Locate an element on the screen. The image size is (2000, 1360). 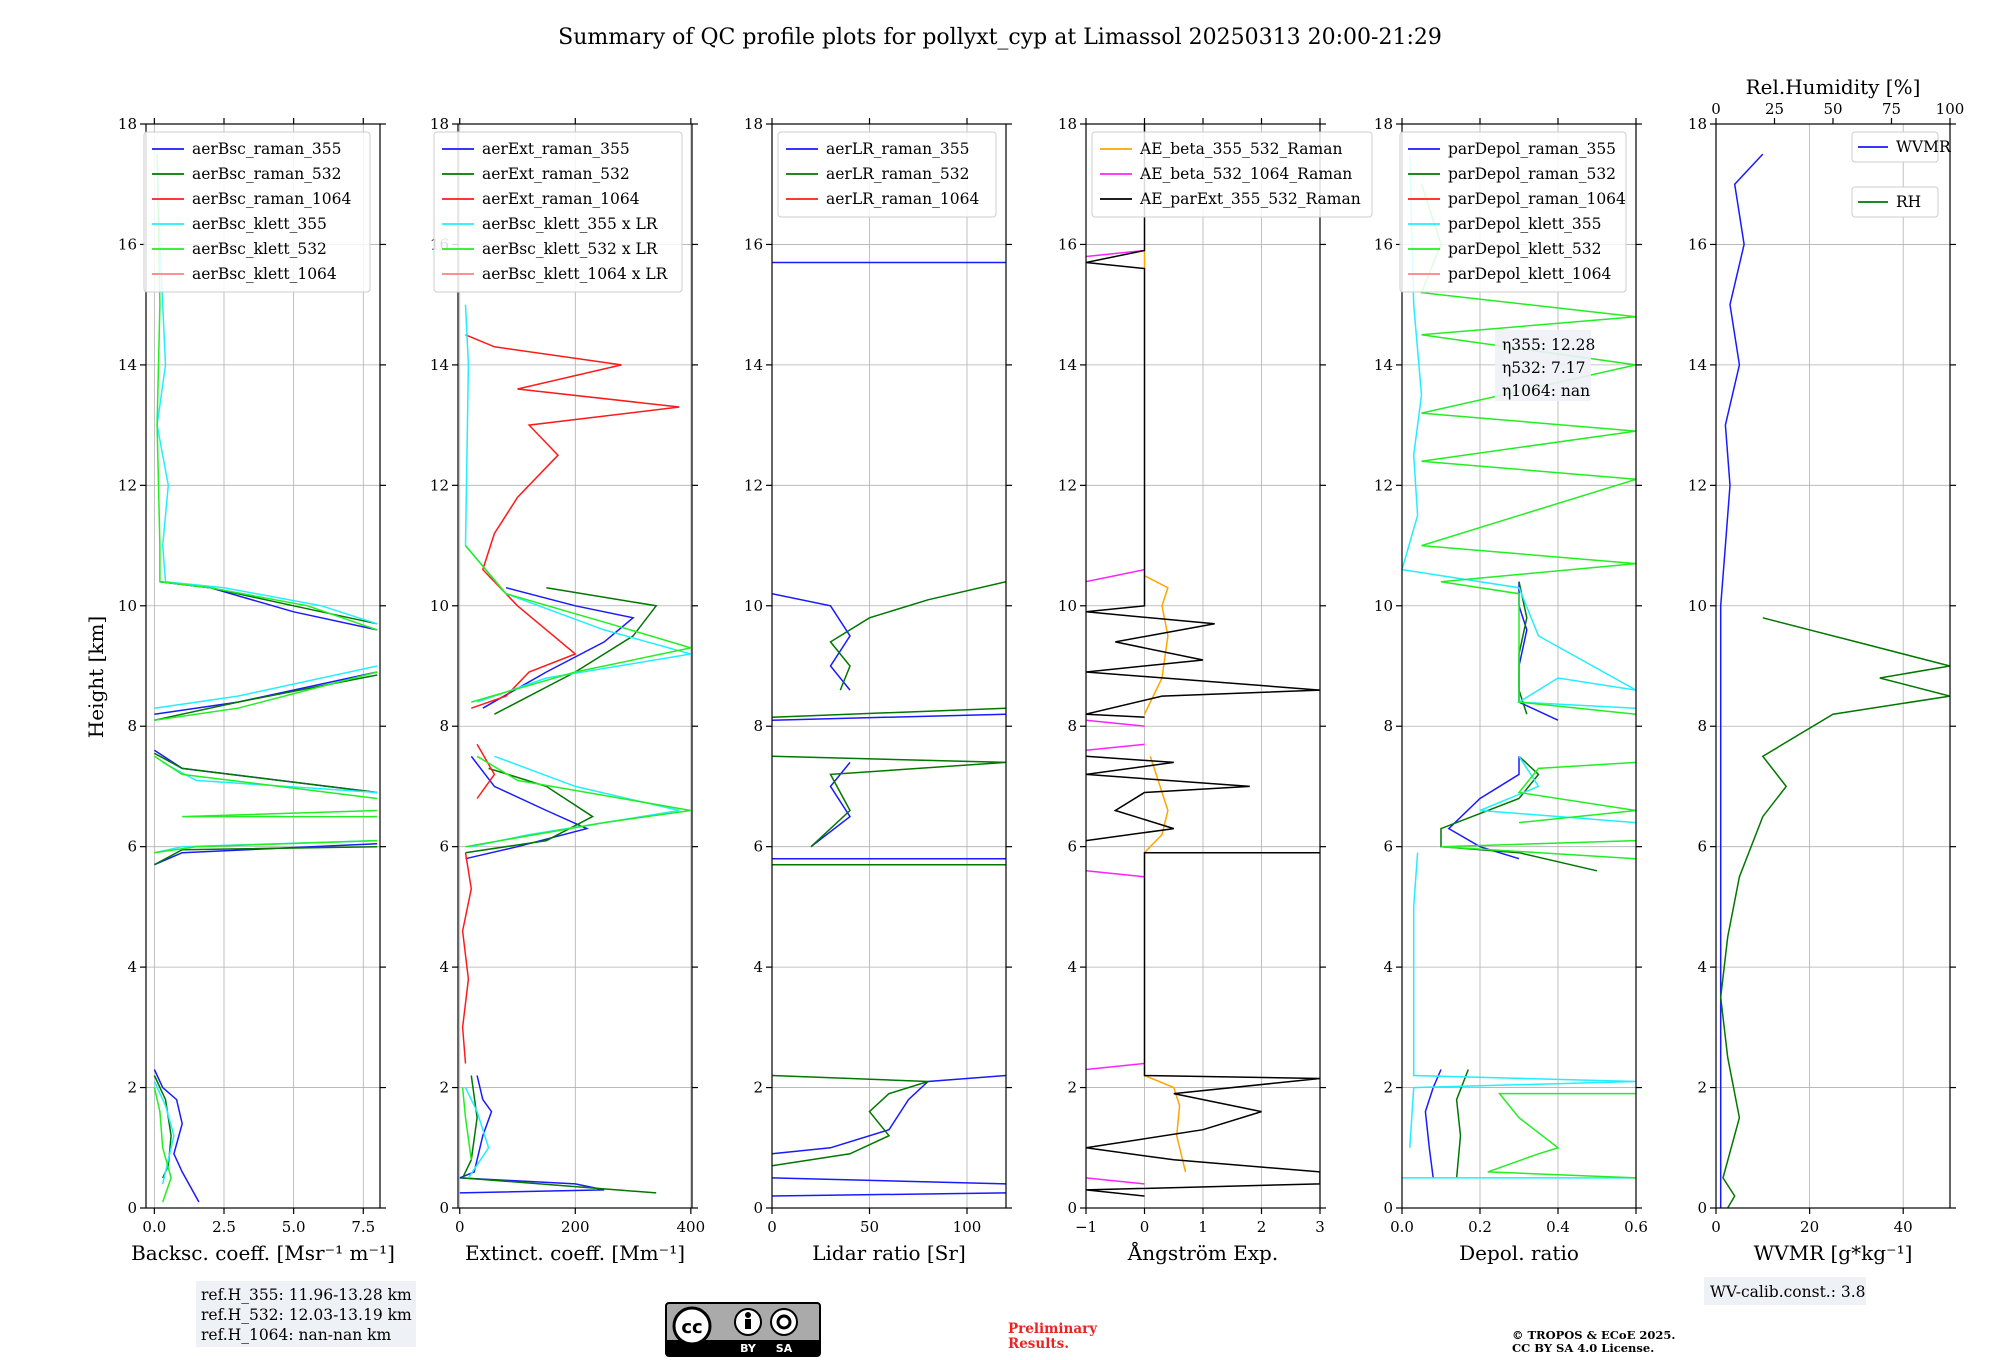
cc-by-label: BY is located at coordinates (748, 1348).